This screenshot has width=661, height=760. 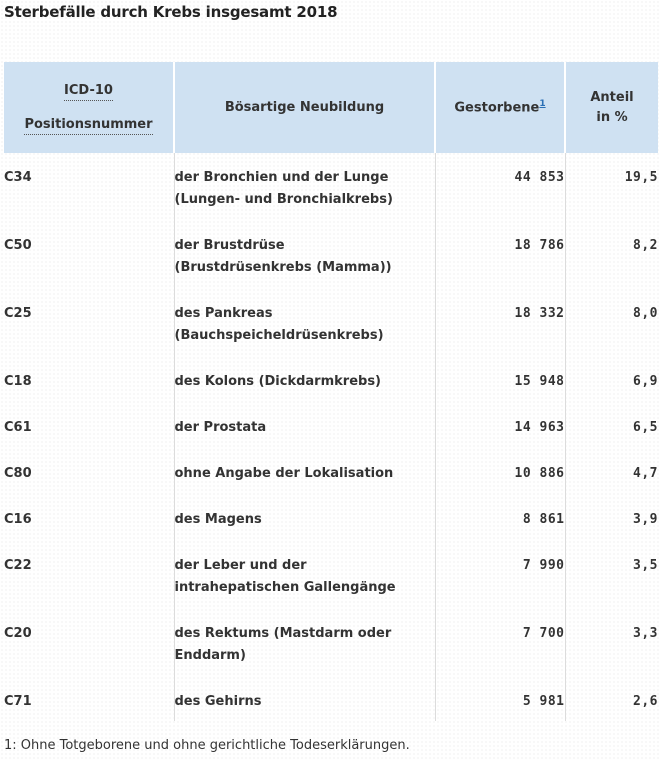 I want to click on header-share: Anteil in %, so click(x=611, y=107).